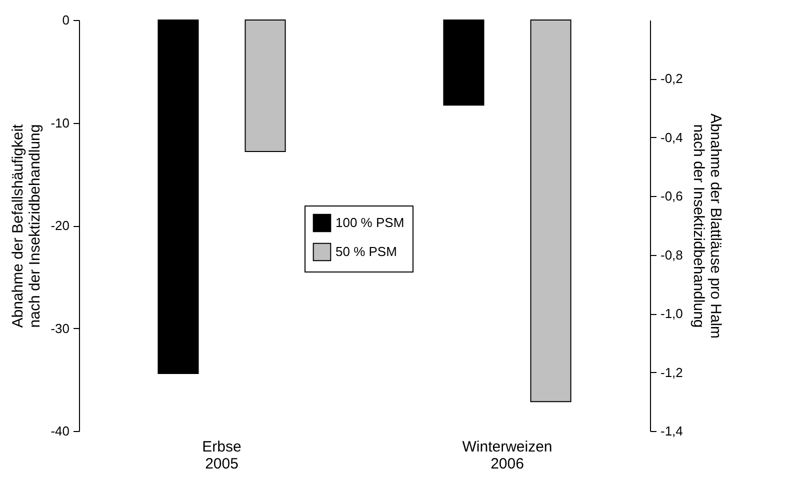 This screenshot has width=798, height=483. Describe the element at coordinates (60, 225) in the screenshot. I see `y-tick-label: -20` at that location.